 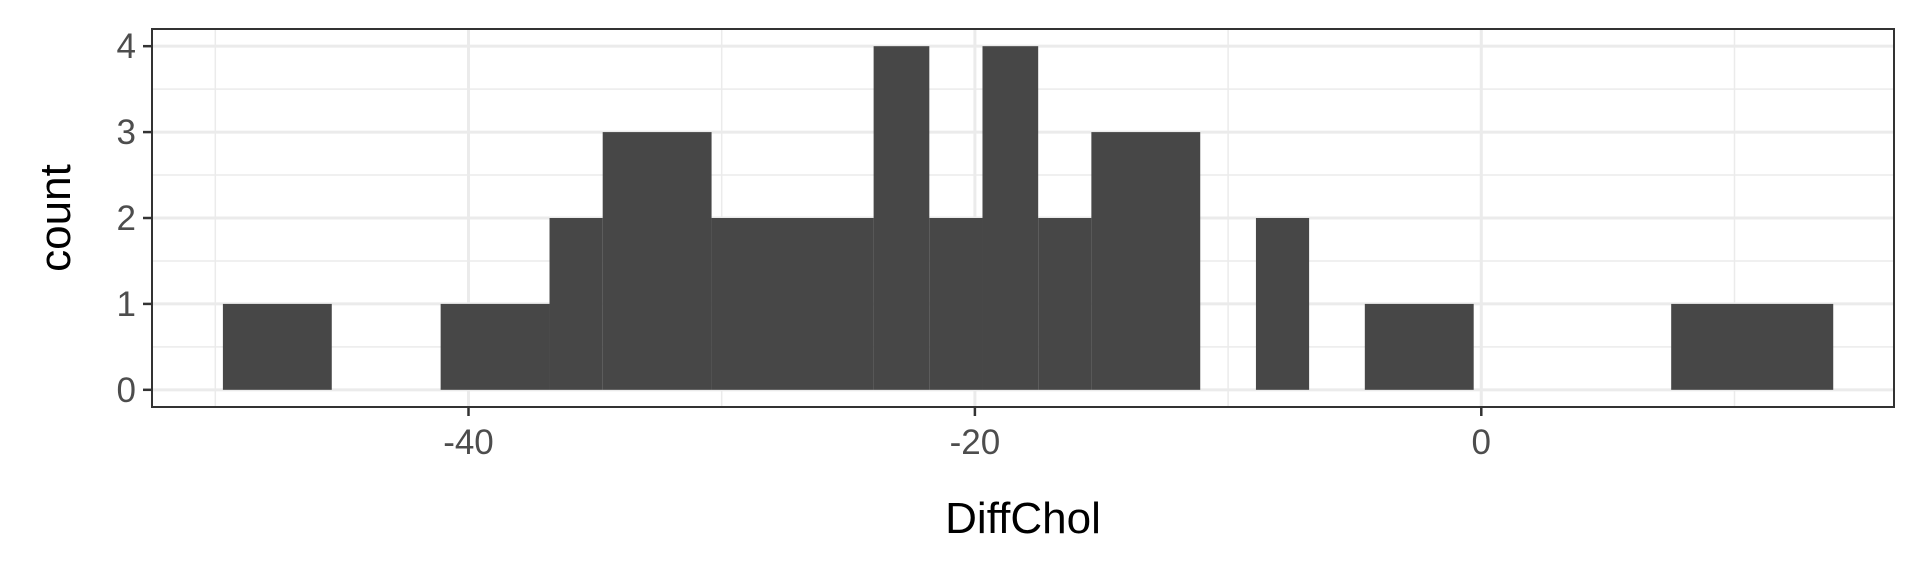 What do you see at coordinates (126, 218) in the screenshot?
I see `y-tick-label: 2` at bounding box center [126, 218].